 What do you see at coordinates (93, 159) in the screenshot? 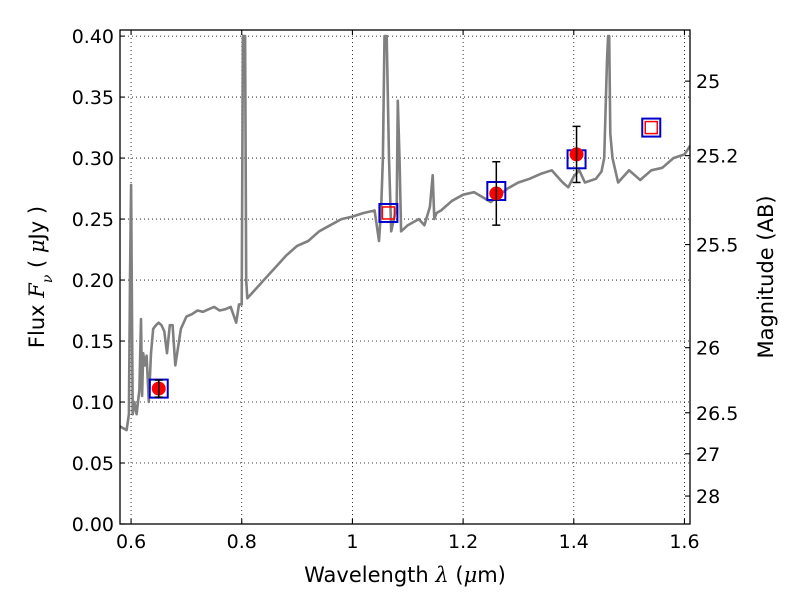
I see `y-tick-label: 0.30` at bounding box center [93, 159].